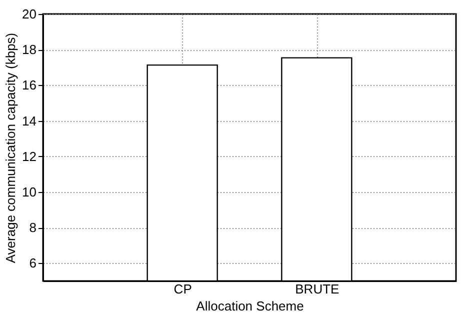  I want to click on y-tick-label: 14, so click(29, 120).